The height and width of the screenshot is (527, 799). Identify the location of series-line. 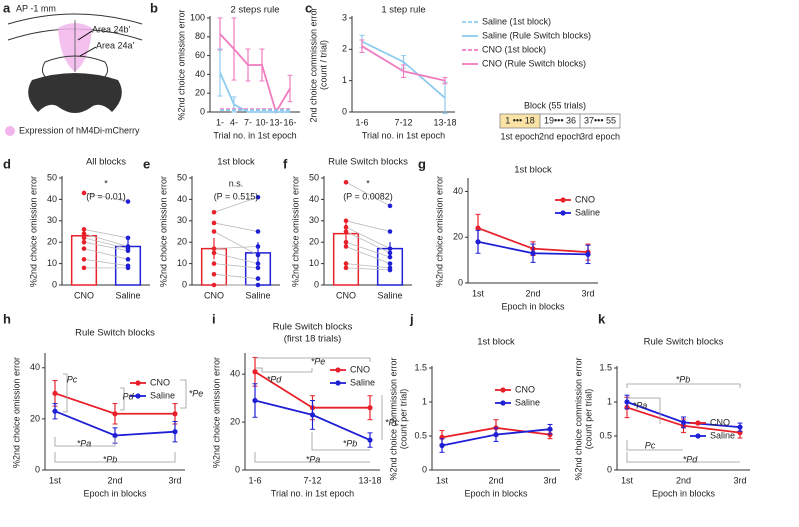
(254, 92).